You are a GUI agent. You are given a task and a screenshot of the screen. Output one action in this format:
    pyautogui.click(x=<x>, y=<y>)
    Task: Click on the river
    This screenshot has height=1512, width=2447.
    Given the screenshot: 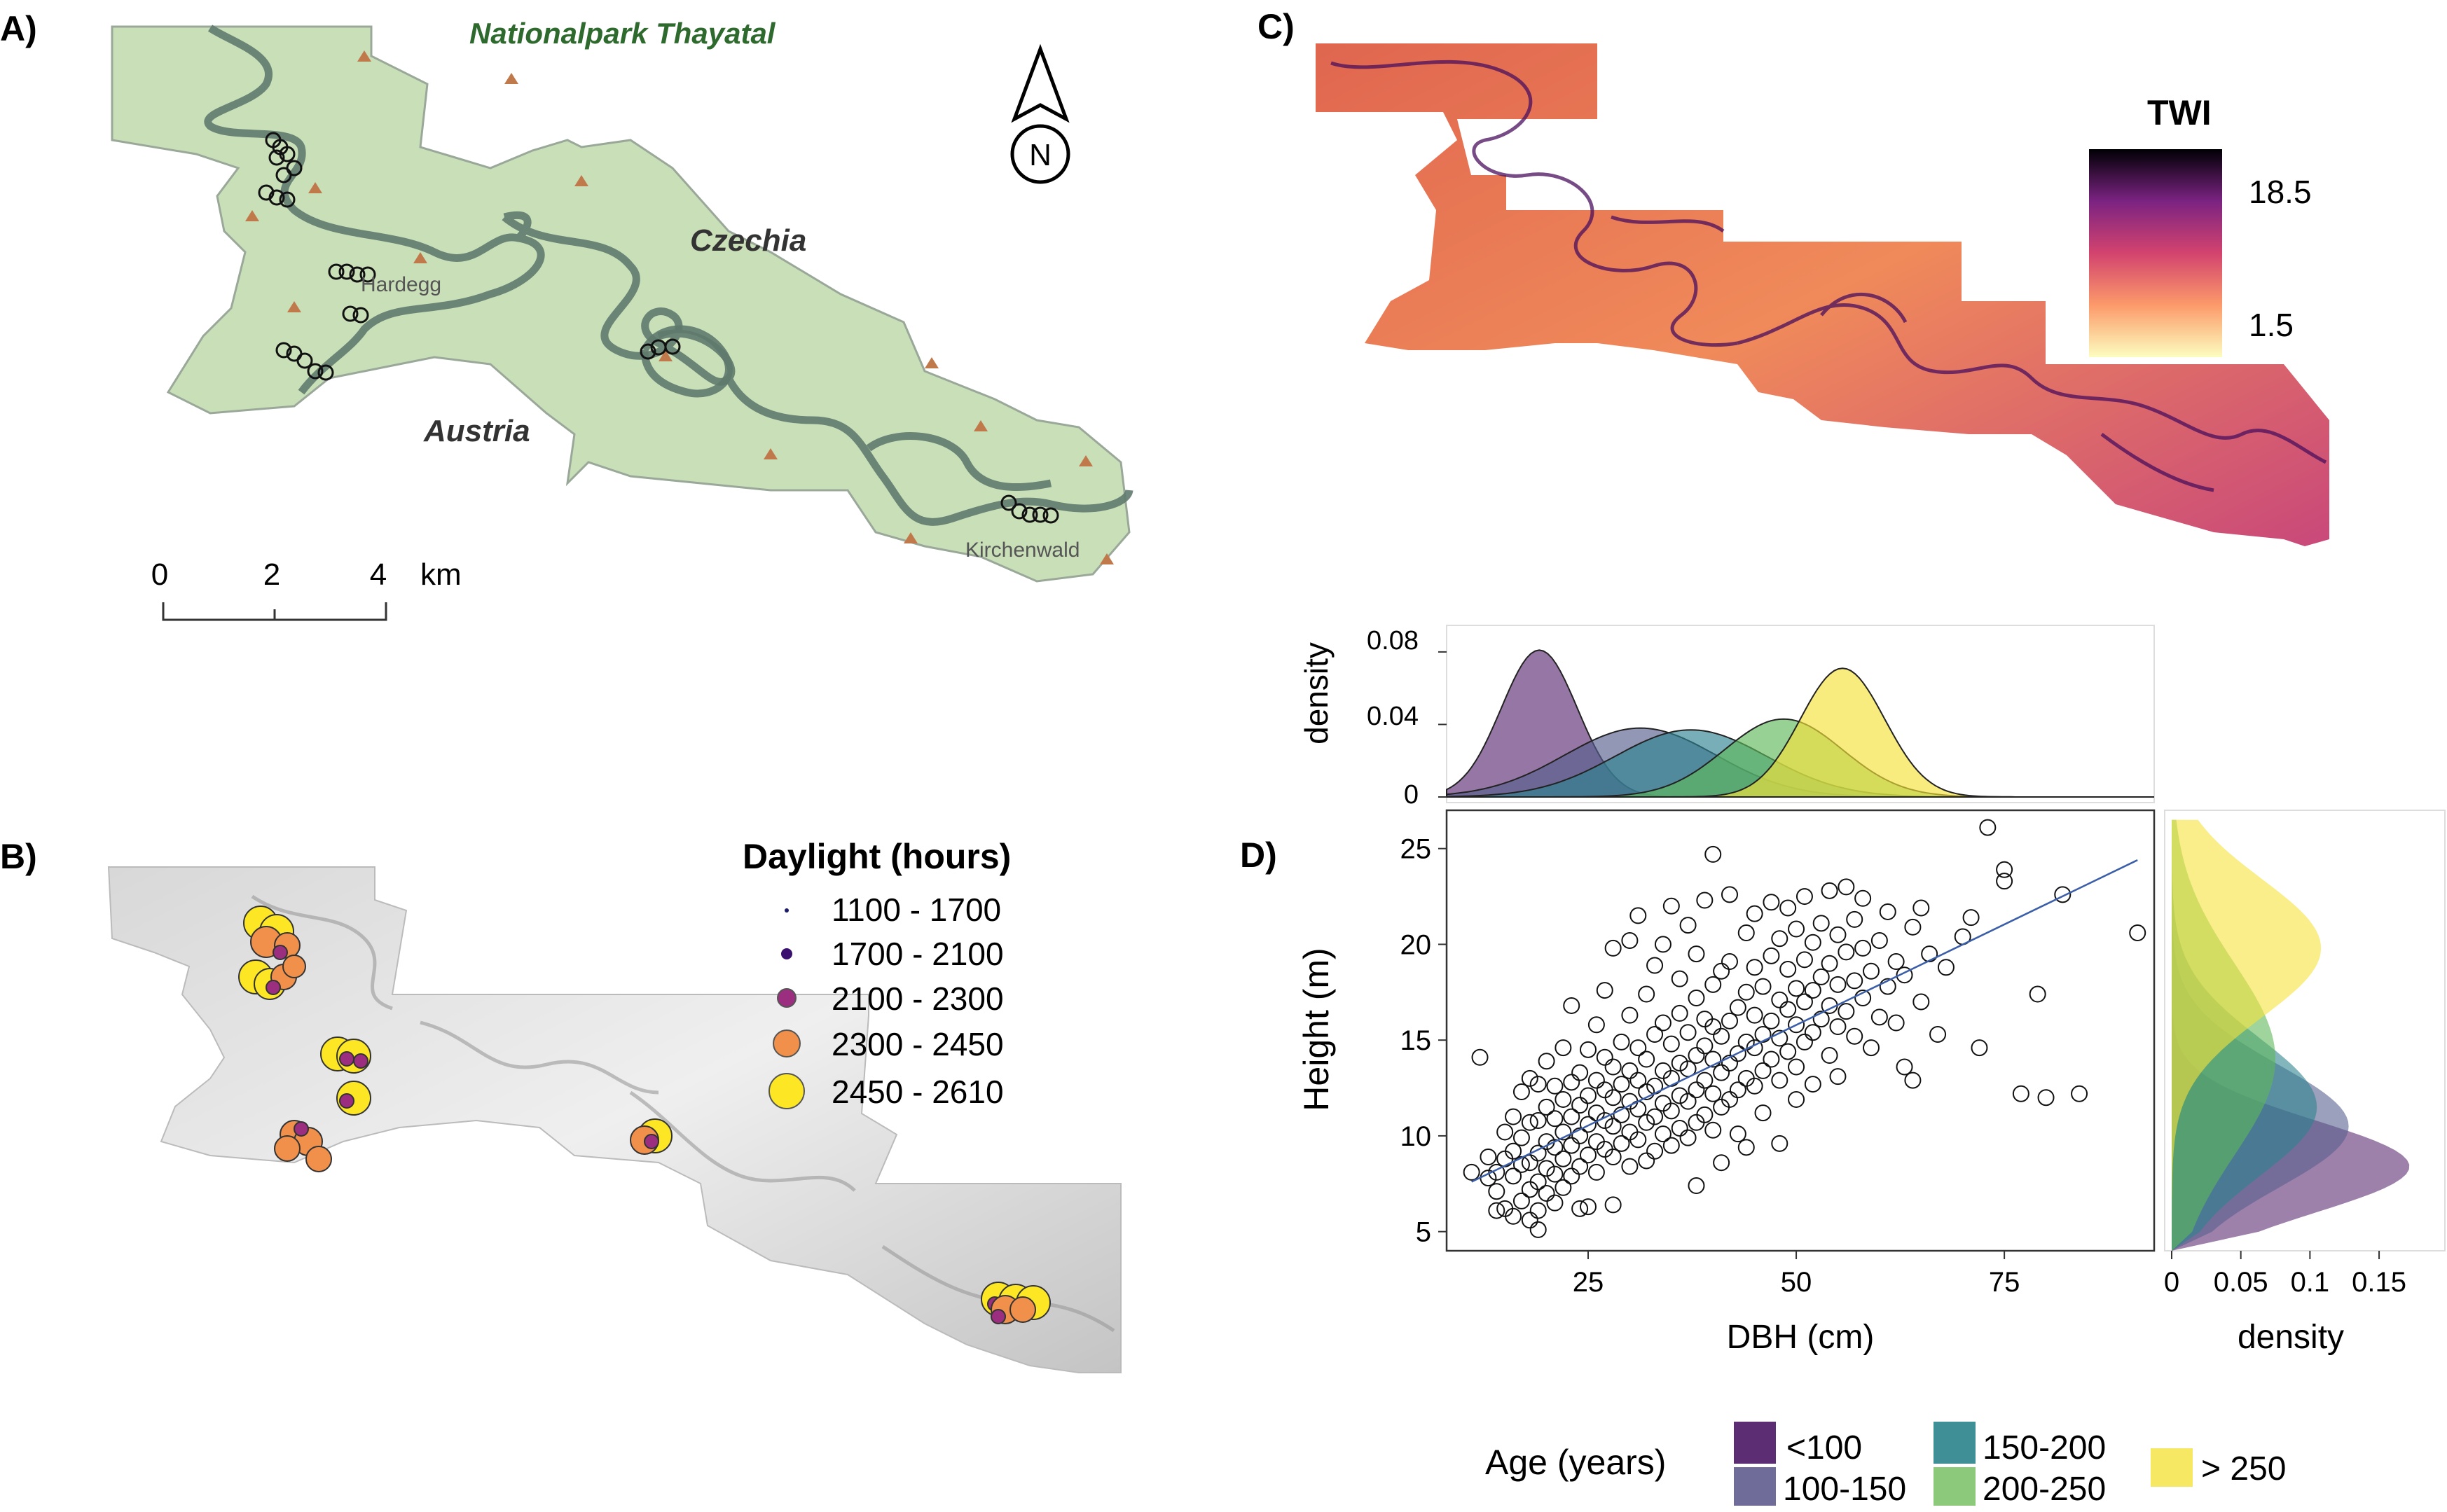 What is the action you would take?
    pyautogui.click(x=668, y=275)
    